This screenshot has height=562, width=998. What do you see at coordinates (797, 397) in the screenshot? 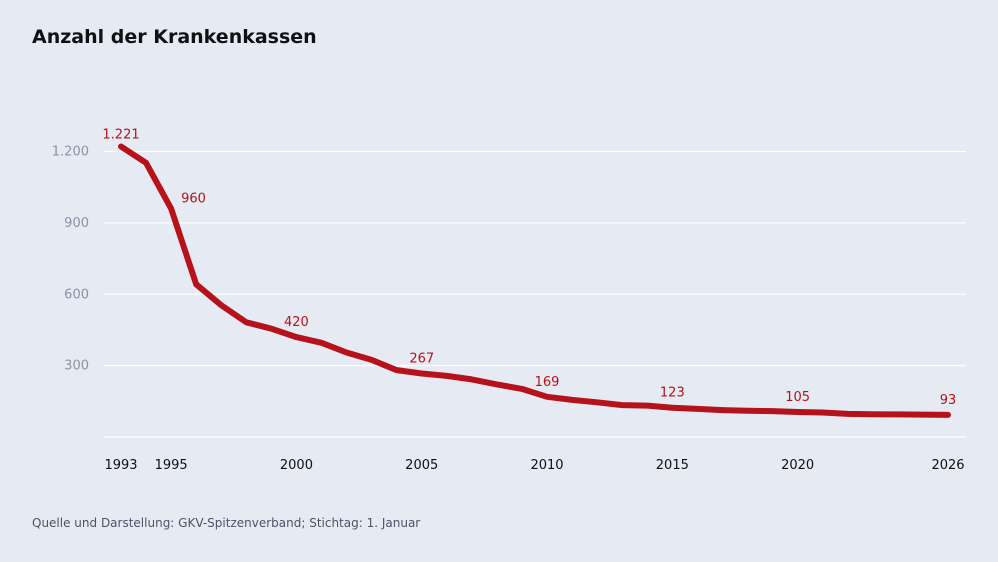
I see `data-label: 105` at bounding box center [797, 397].